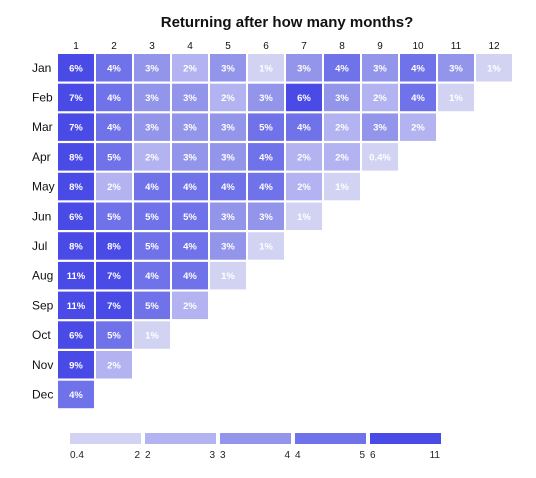  I want to click on row-labels: Jan Feb Mar Apr May Jun Jul Aug Sep Oct Nov Dec, so click(43, 231).